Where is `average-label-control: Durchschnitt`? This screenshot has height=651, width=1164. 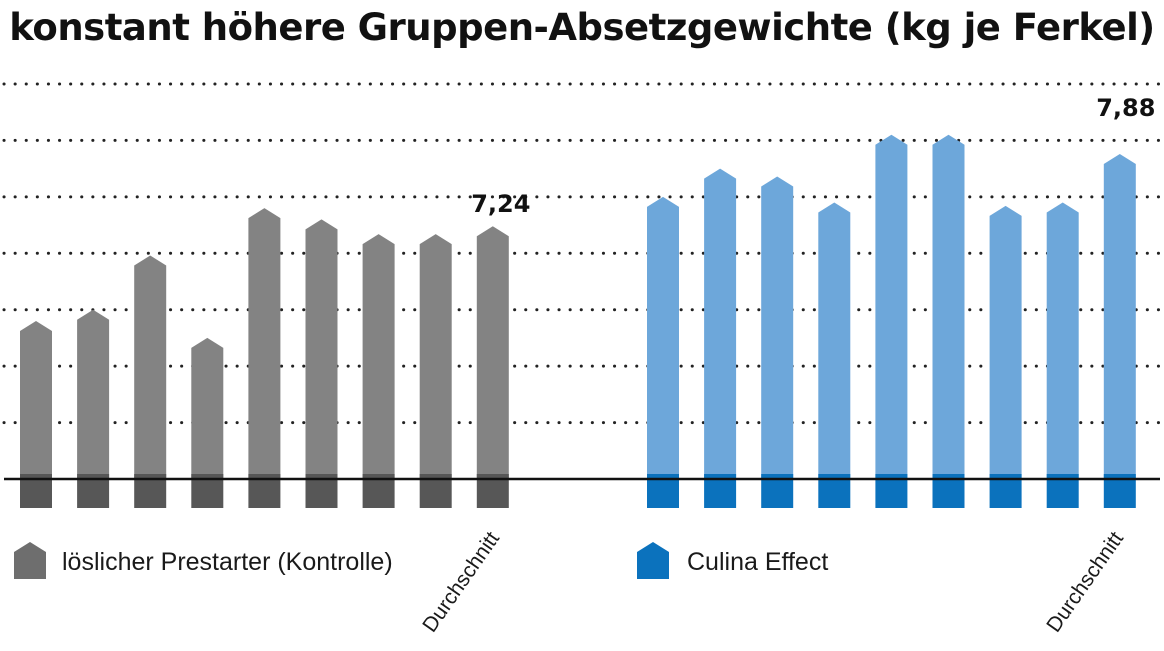
average-label-control: Durchschnitt is located at coordinates (461, 582).